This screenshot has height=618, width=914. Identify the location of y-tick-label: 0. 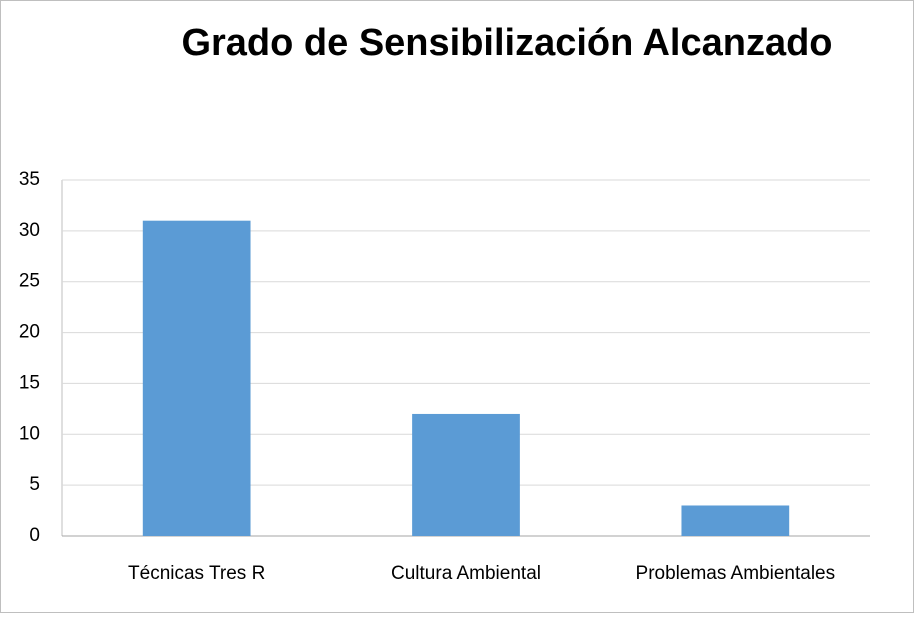
(34, 535).